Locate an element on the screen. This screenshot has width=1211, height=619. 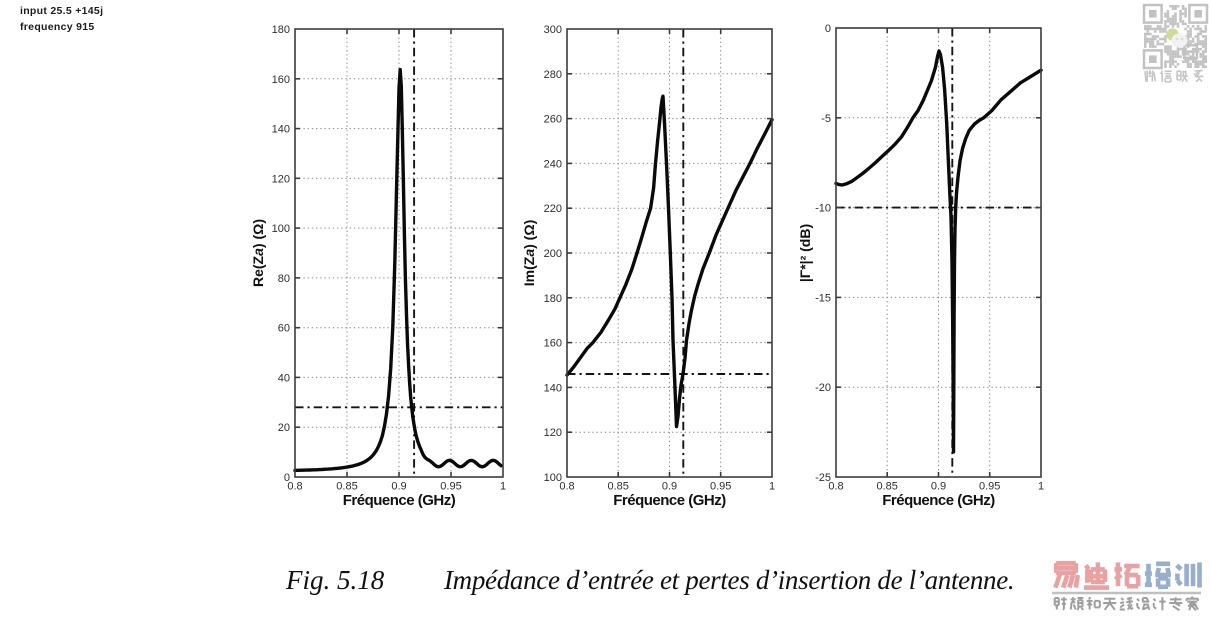
svg-text: 260 is located at coordinates (553, 120).